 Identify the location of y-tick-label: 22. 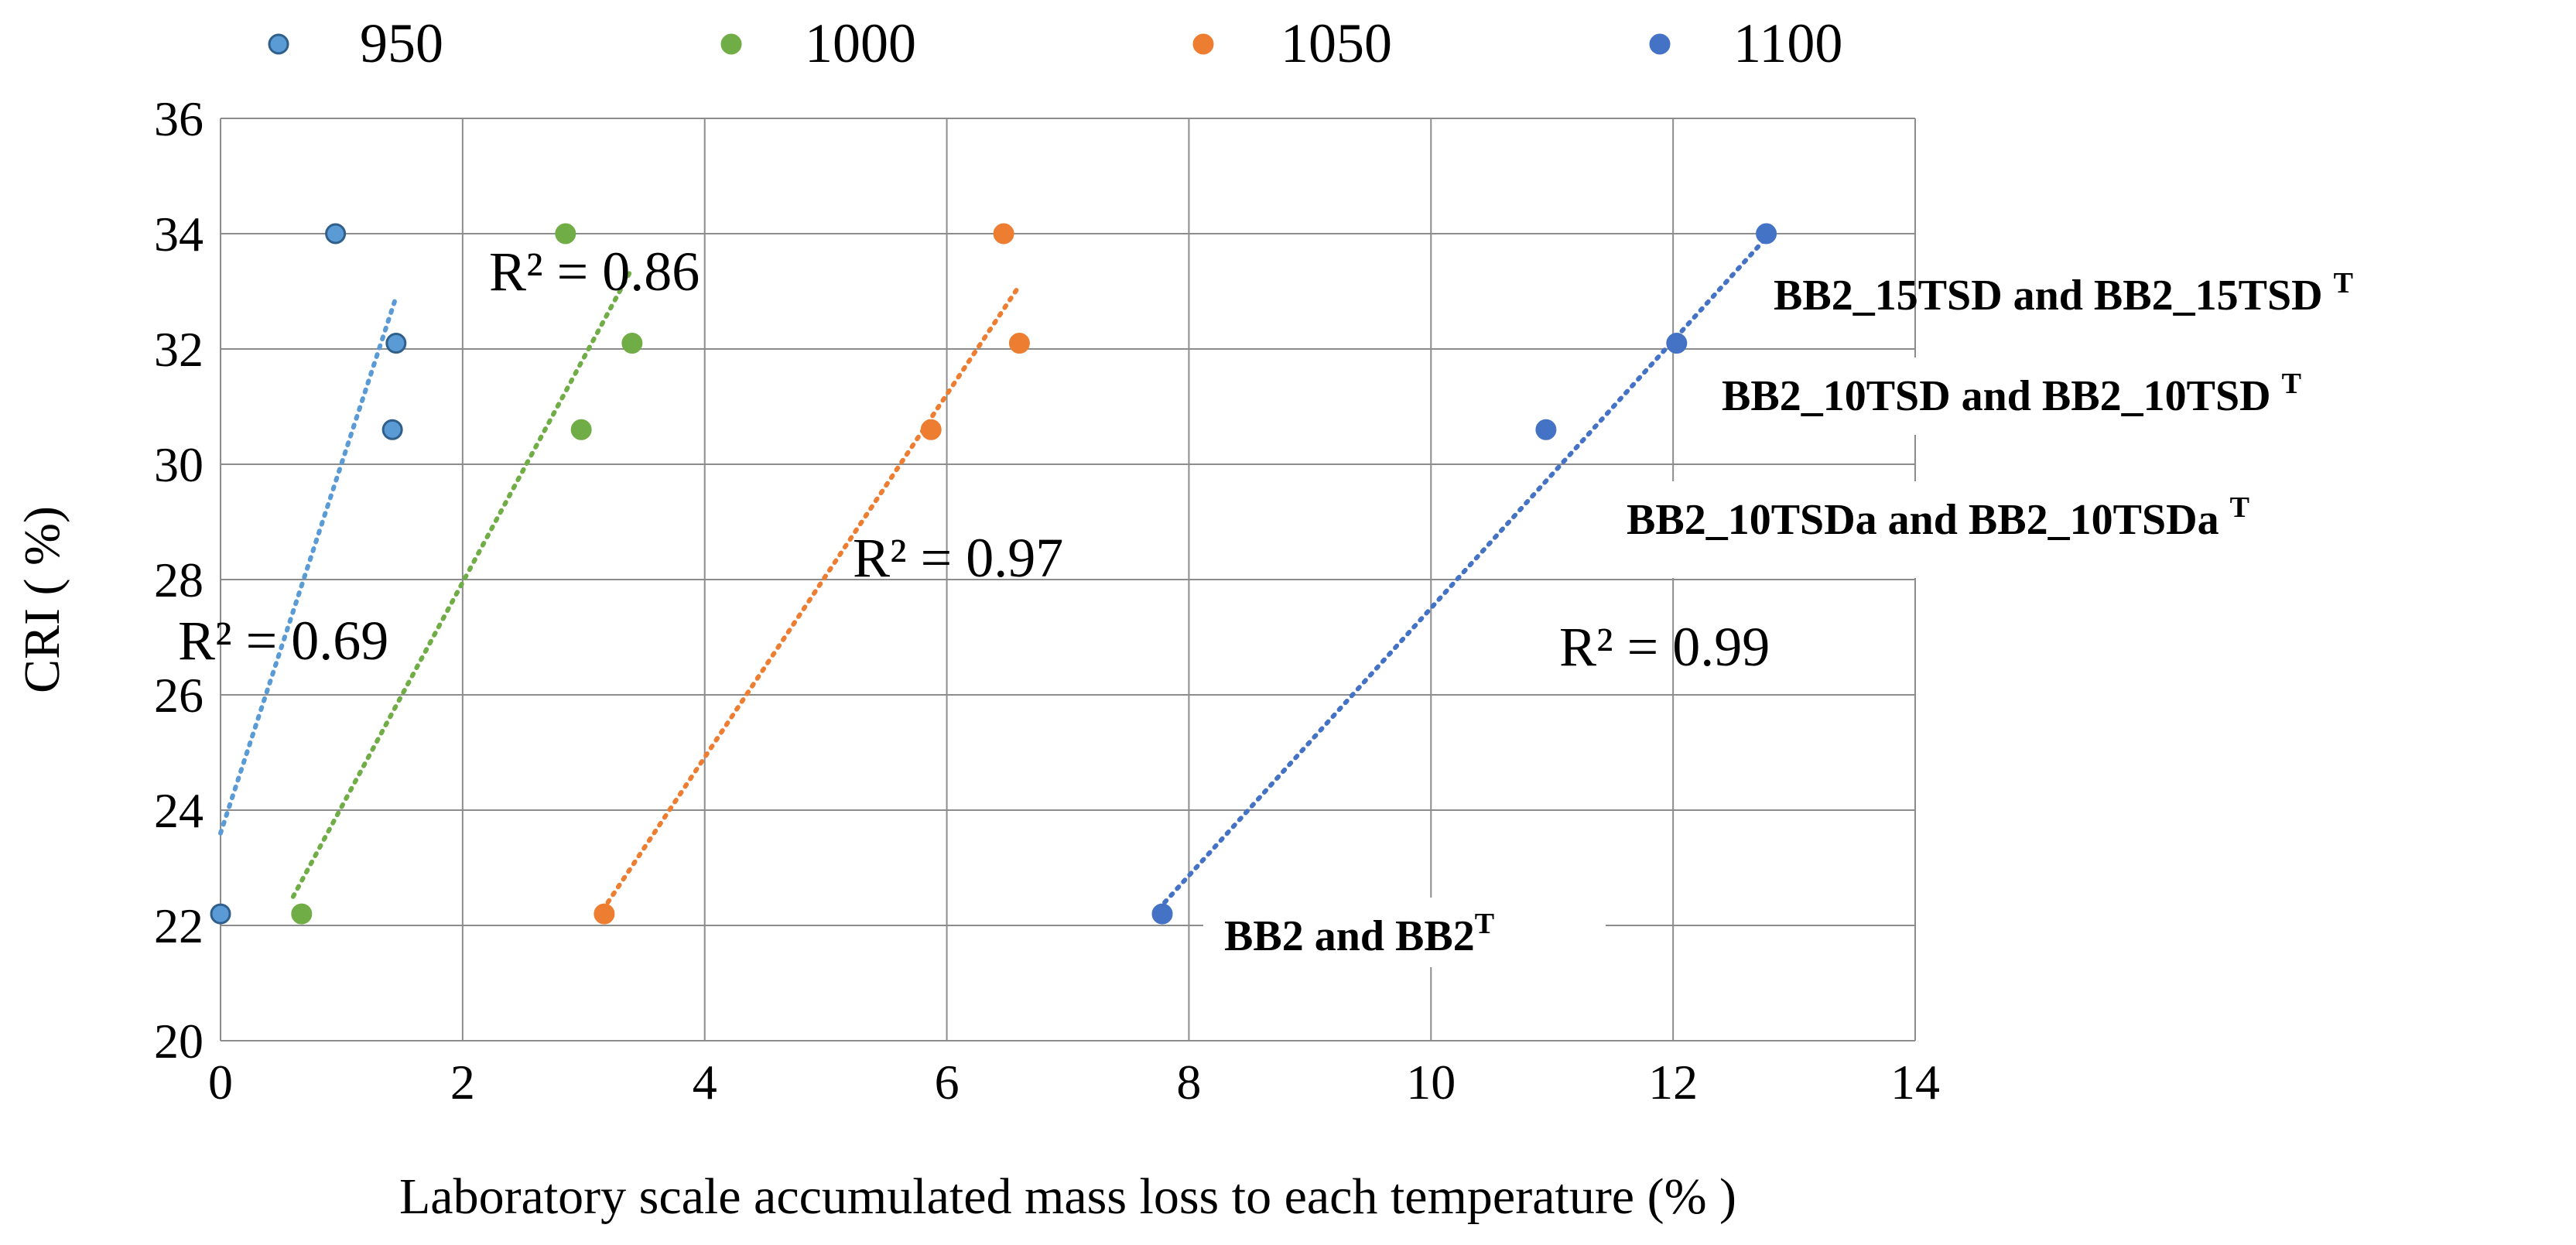
(179, 925).